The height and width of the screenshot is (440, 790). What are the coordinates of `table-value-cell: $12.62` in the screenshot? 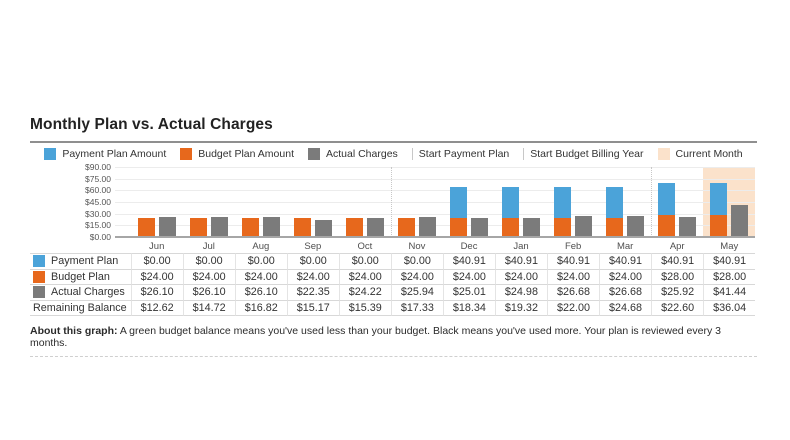 It's located at (156, 308).